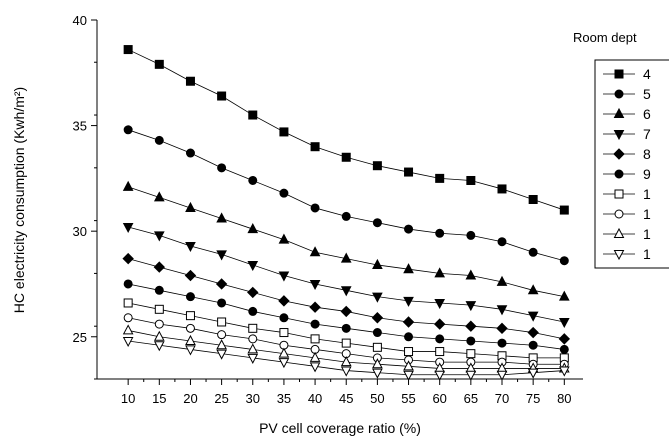  I want to click on y-tick-label: 35, so click(80, 126).